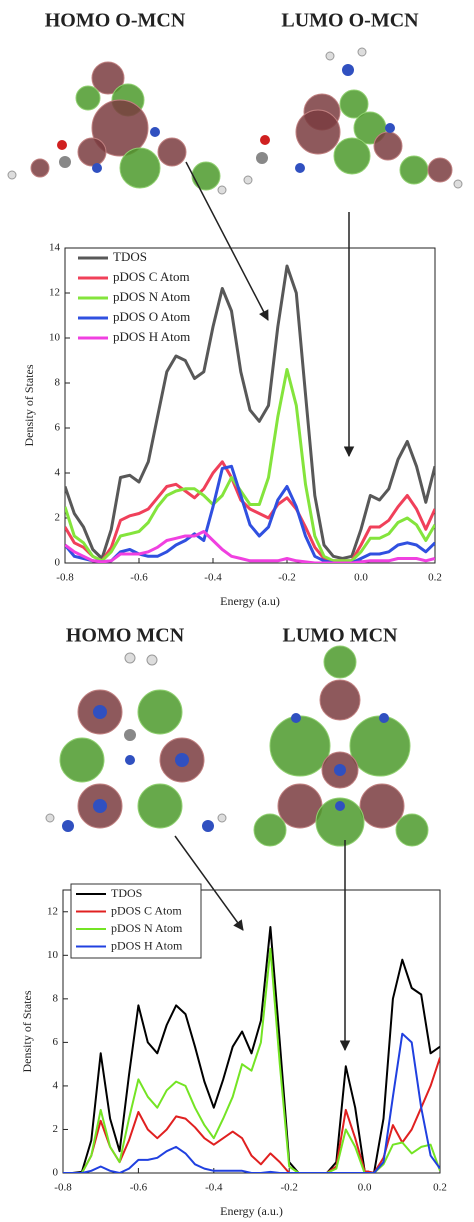  What do you see at coordinates (56, 998) in the screenshot?
I see `y-tick-label: 8` at bounding box center [56, 998].